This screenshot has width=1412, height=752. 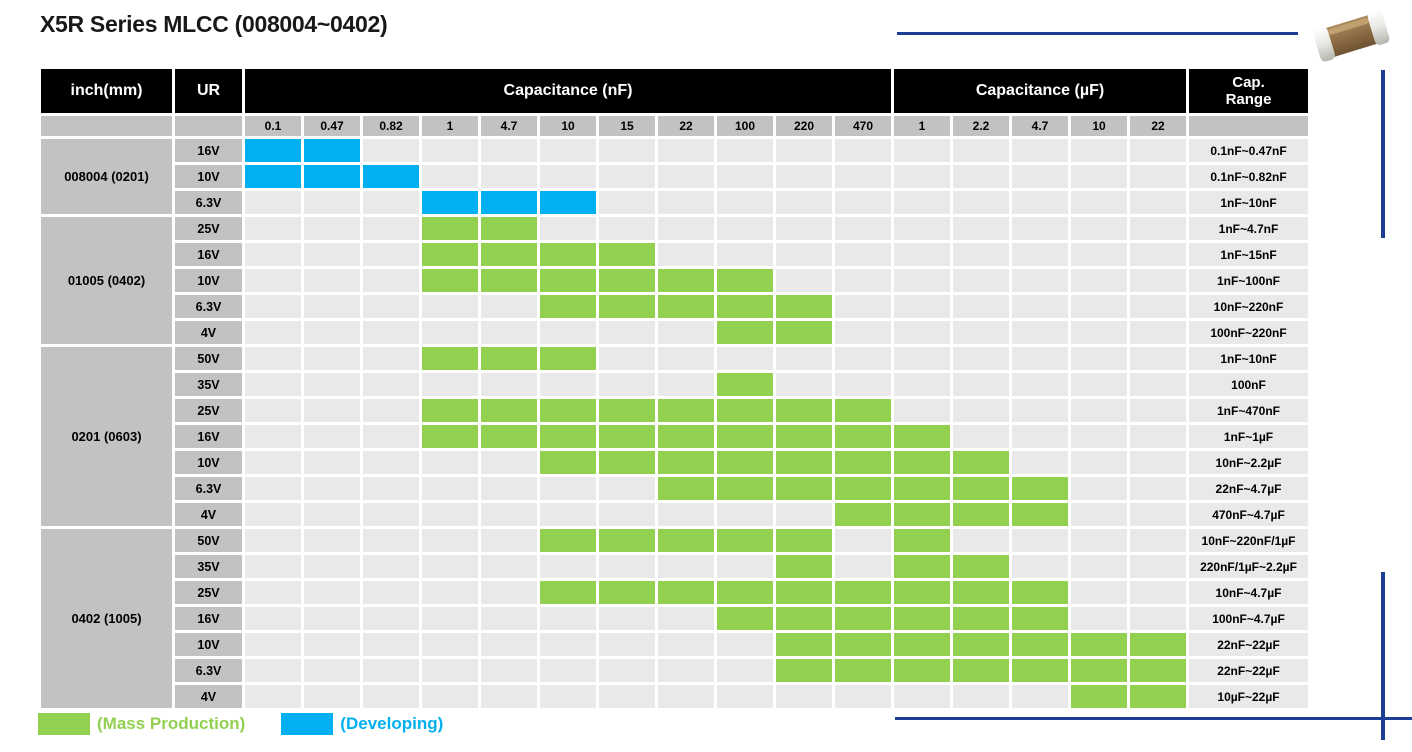 I want to click on table-row: 6.3V 10nF~220nF, so click(x=674, y=306).